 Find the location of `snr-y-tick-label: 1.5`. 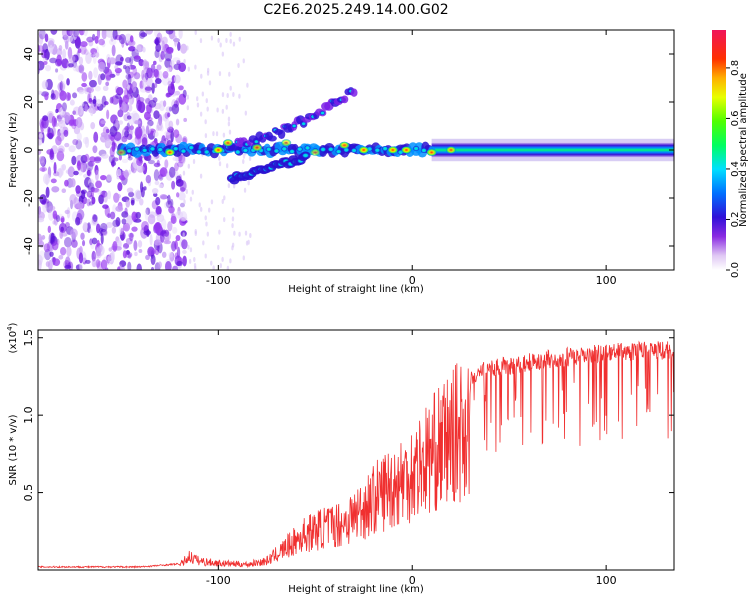

snr-y-tick-label: 1.5 is located at coordinates (28, 338).